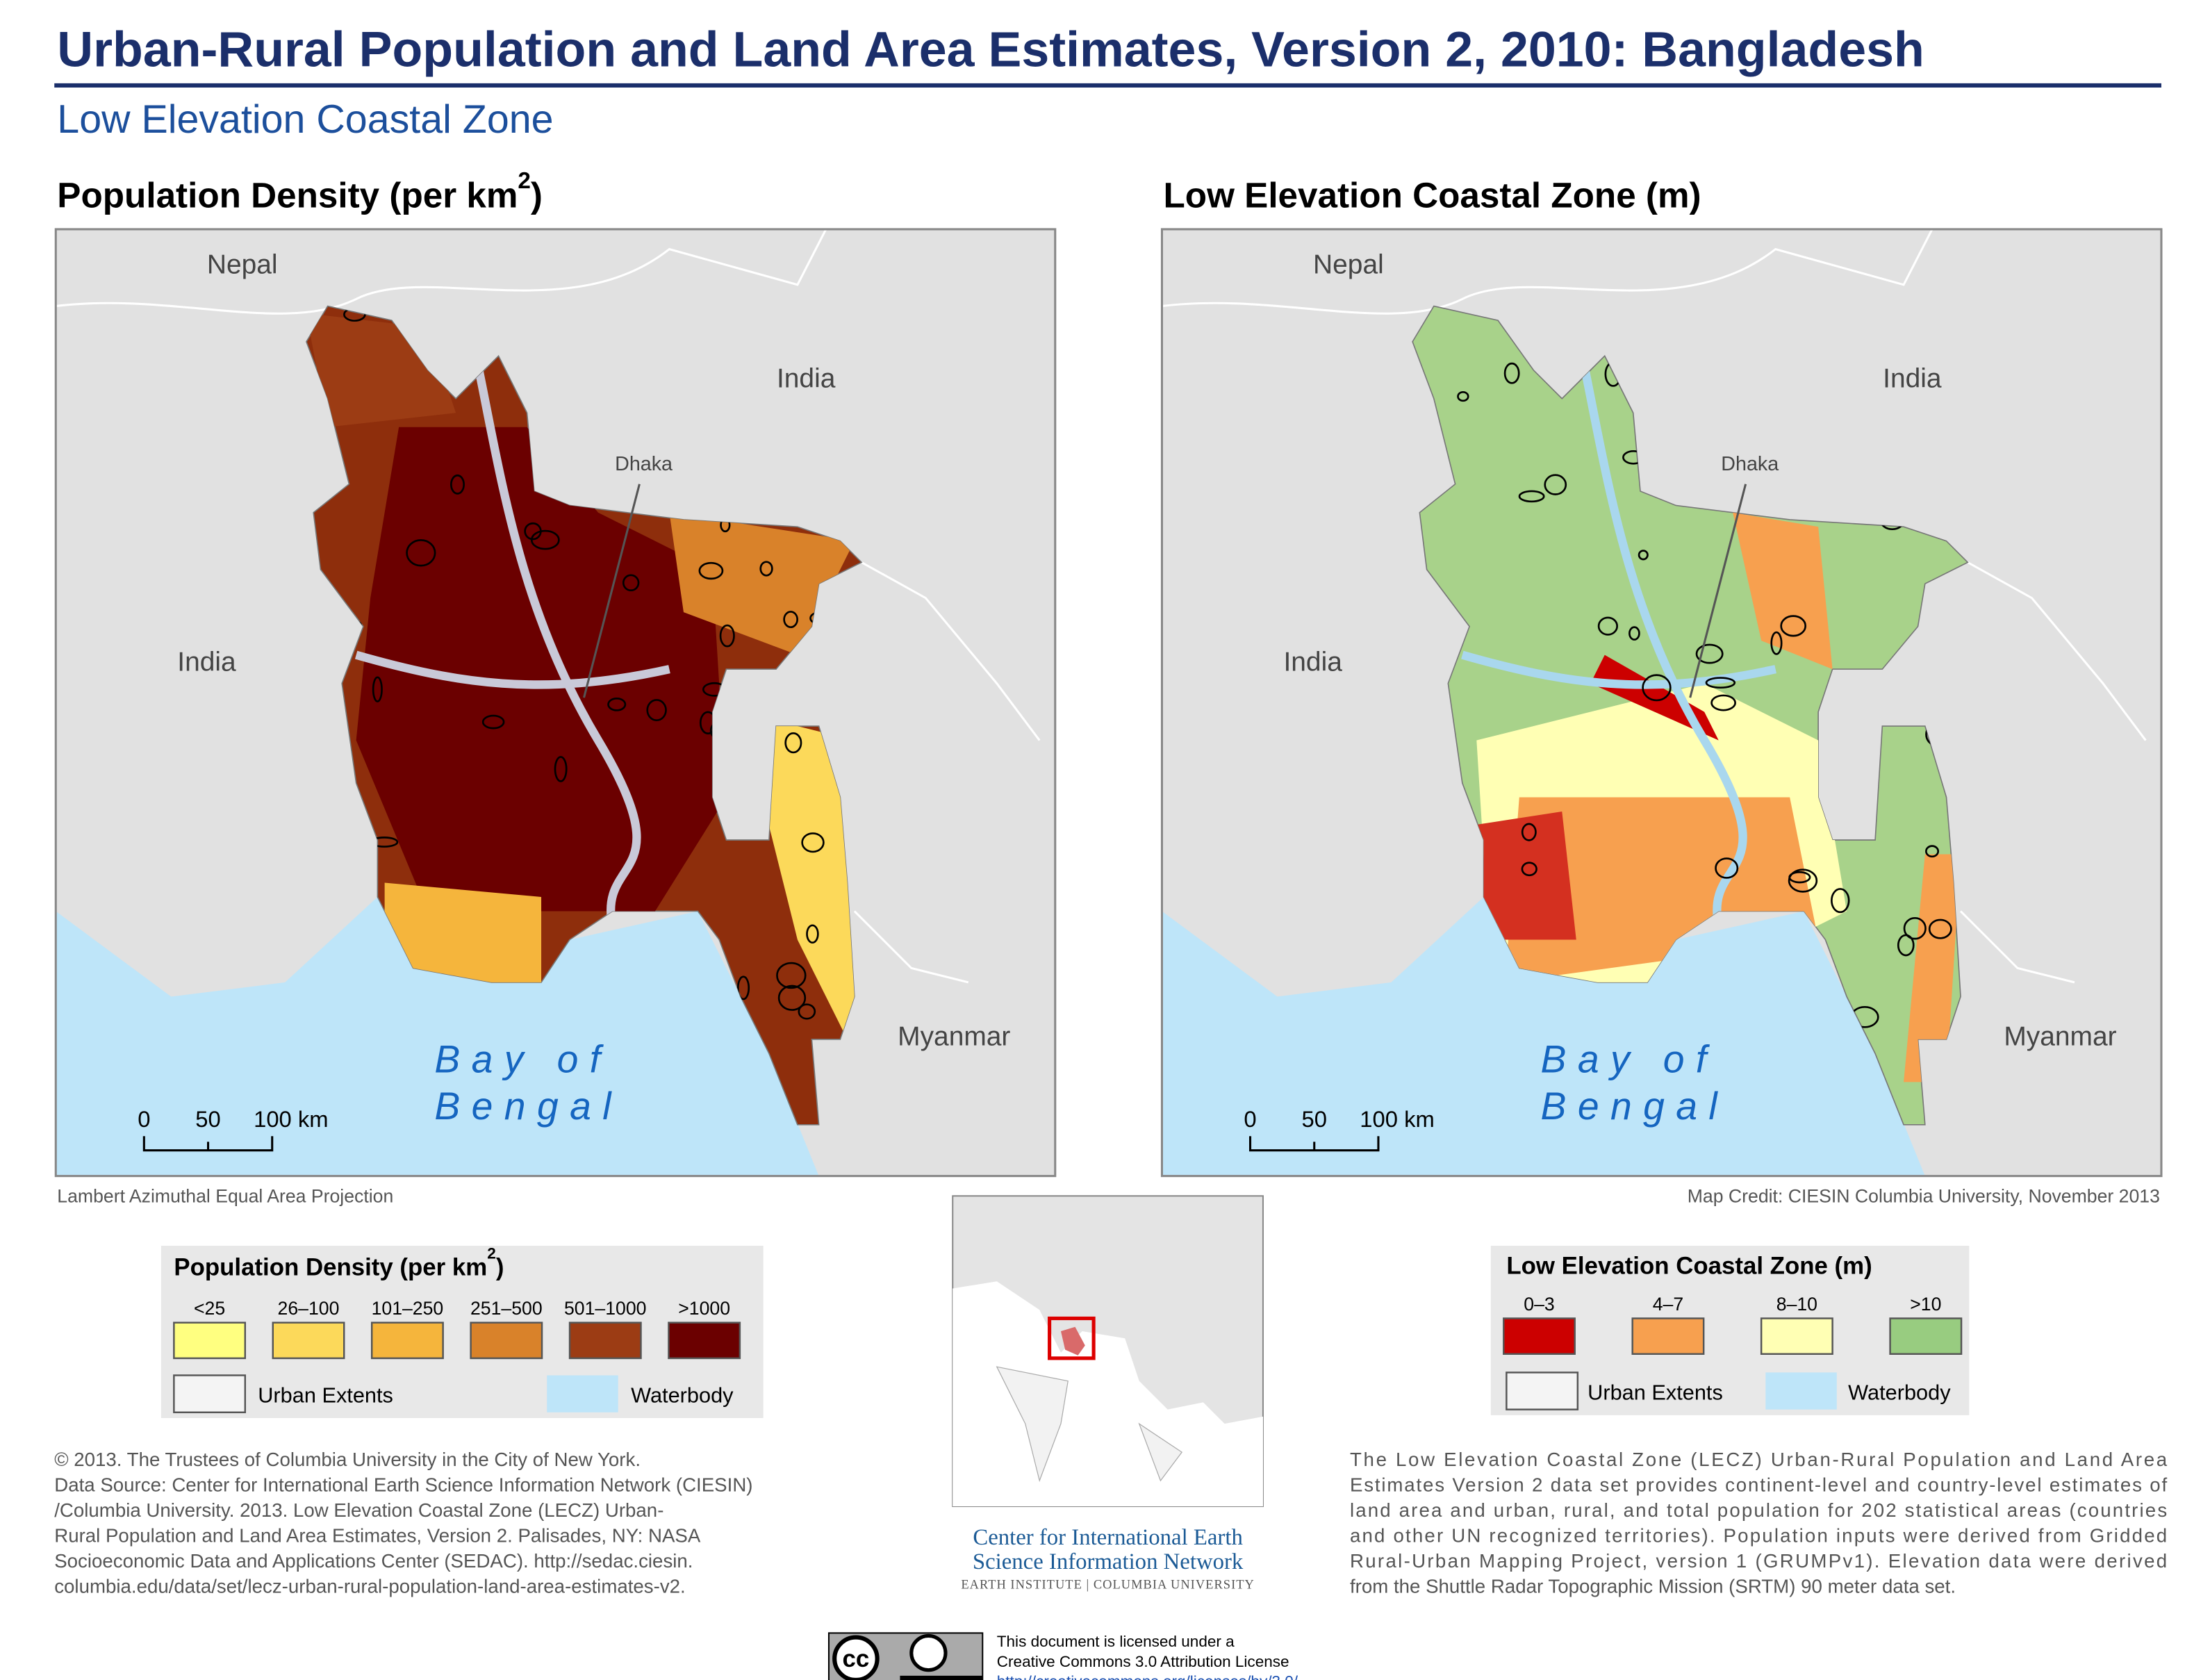  What do you see at coordinates (209, 1308) in the screenshot?
I see `legend-label: <25` at bounding box center [209, 1308].